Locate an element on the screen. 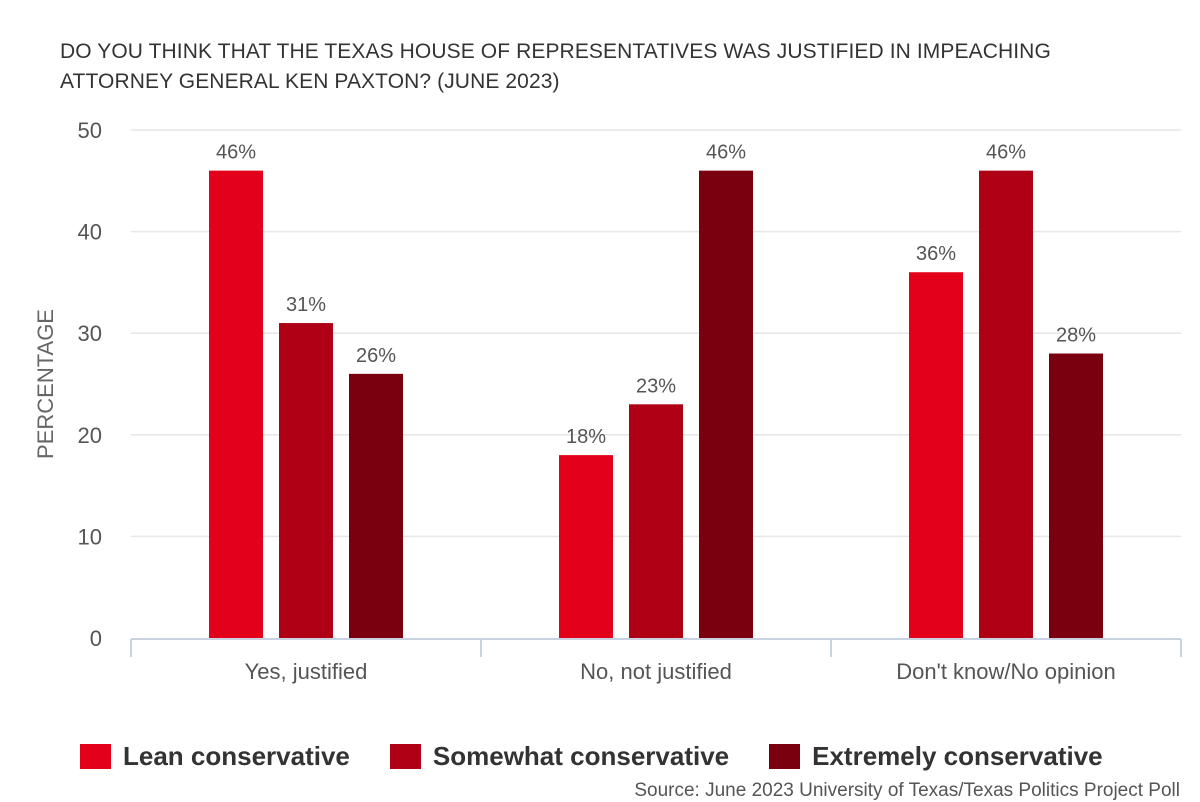 The width and height of the screenshot is (1200, 802). data-label: 18% is located at coordinates (586, 437).